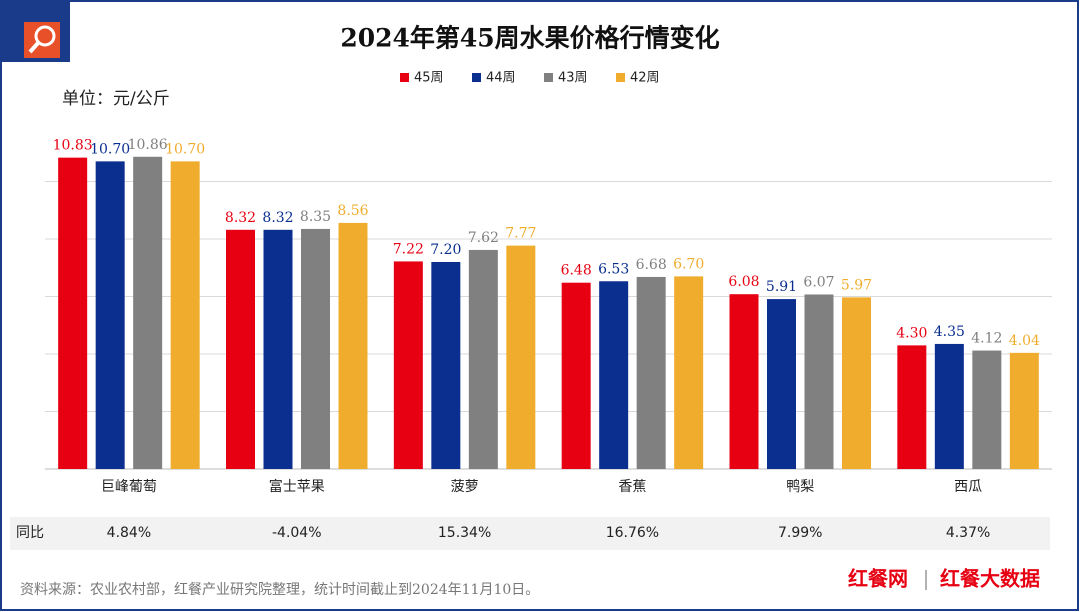 This screenshot has width=1080, height=612. What do you see at coordinates (42, 40) in the screenshot?
I see `search-icon` at bounding box center [42, 40].